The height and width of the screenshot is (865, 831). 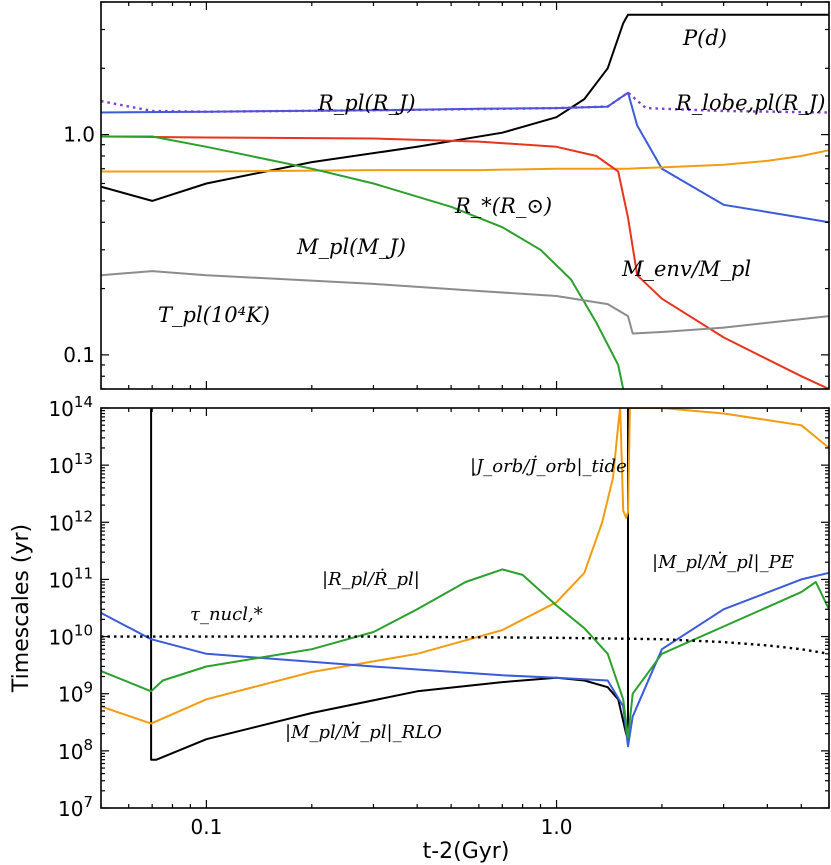 What do you see at coordinates (465, 645) in the screenshot?
I see `series-nucl` at bounding box center [465, 645].